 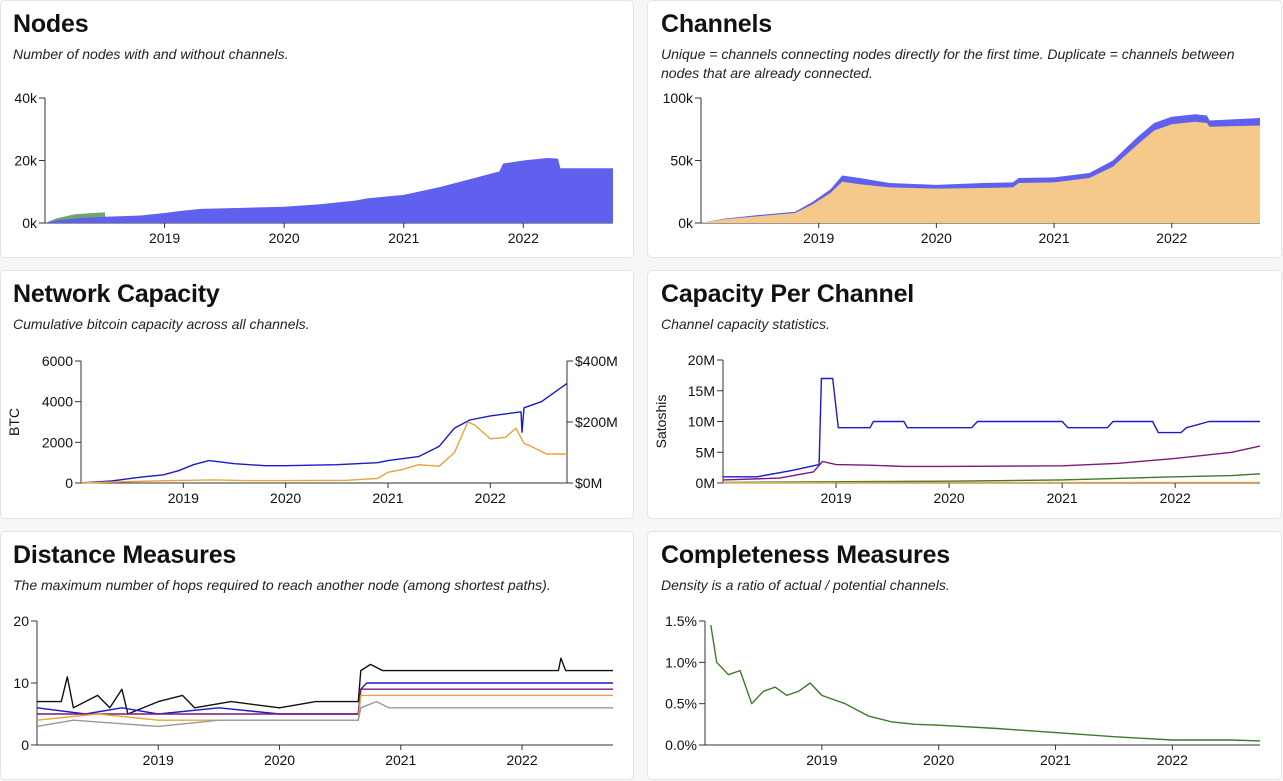 What do you see at coordinates (21, 621) in the screenshot?
I see `y-tick-label: 20` at bounding box center [21, 621].